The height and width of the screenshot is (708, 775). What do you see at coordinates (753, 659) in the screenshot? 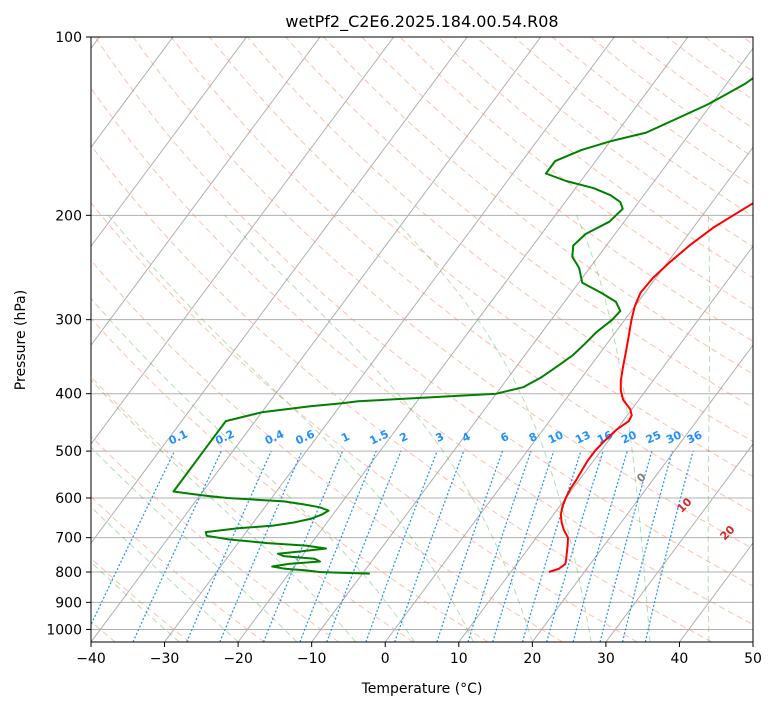
I see `x-tick-label: 50` at bounding box center [753, 659].